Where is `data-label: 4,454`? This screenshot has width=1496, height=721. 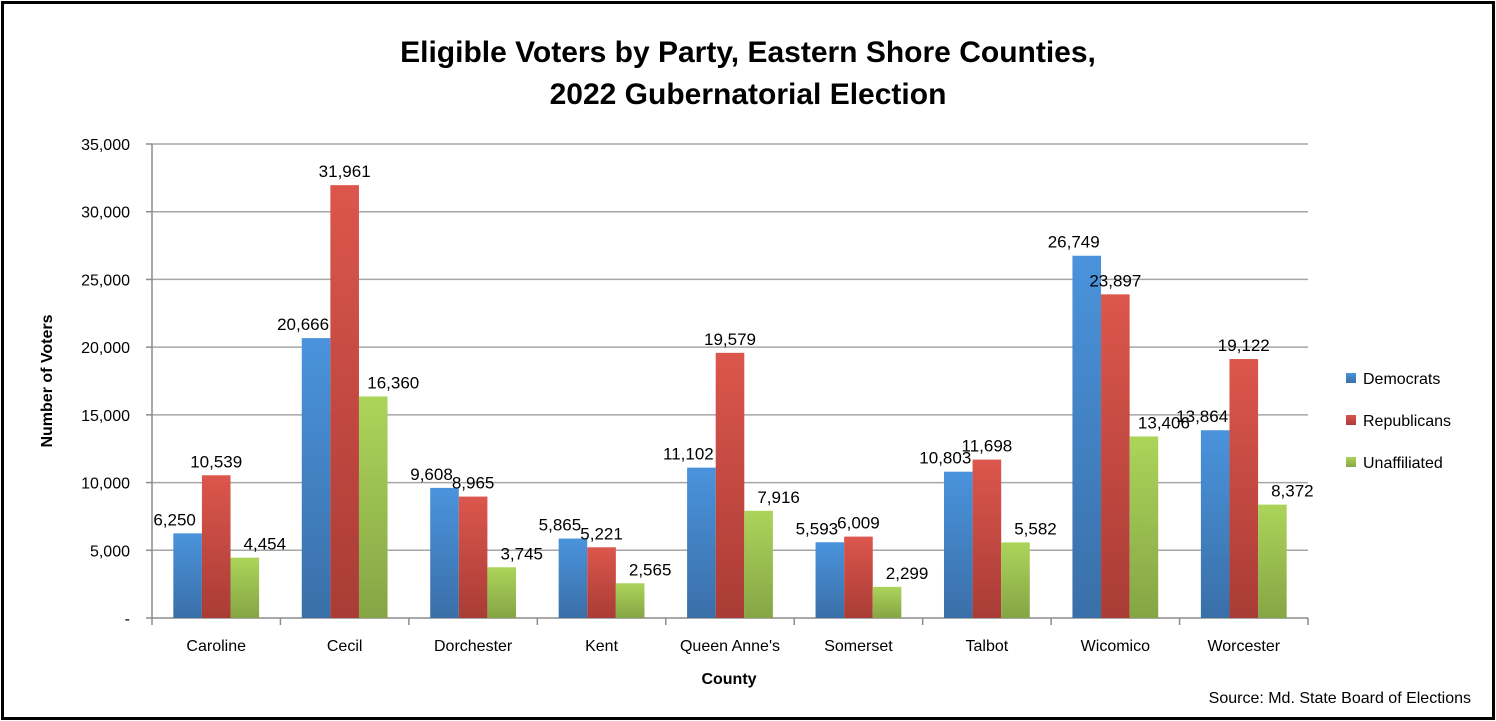 data-label: 4,454 is located at coordinates (265, 544).